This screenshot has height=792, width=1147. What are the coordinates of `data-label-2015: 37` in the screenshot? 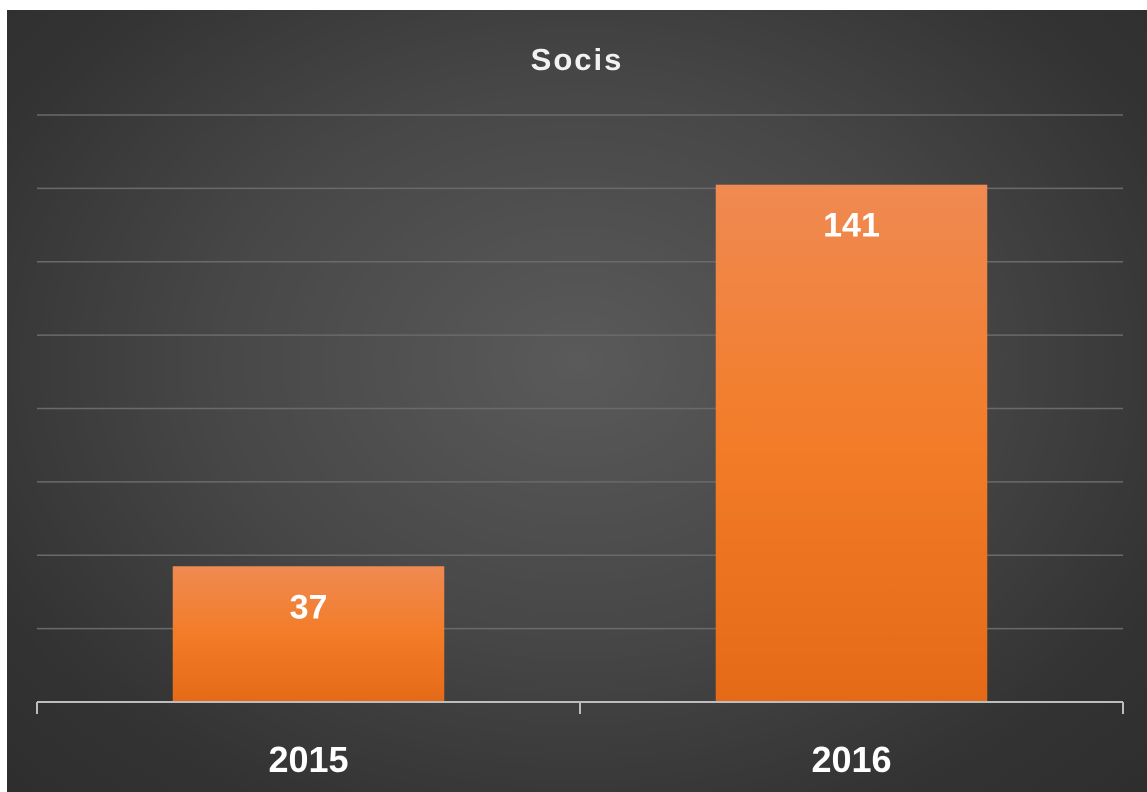 It's located at (309, 607).